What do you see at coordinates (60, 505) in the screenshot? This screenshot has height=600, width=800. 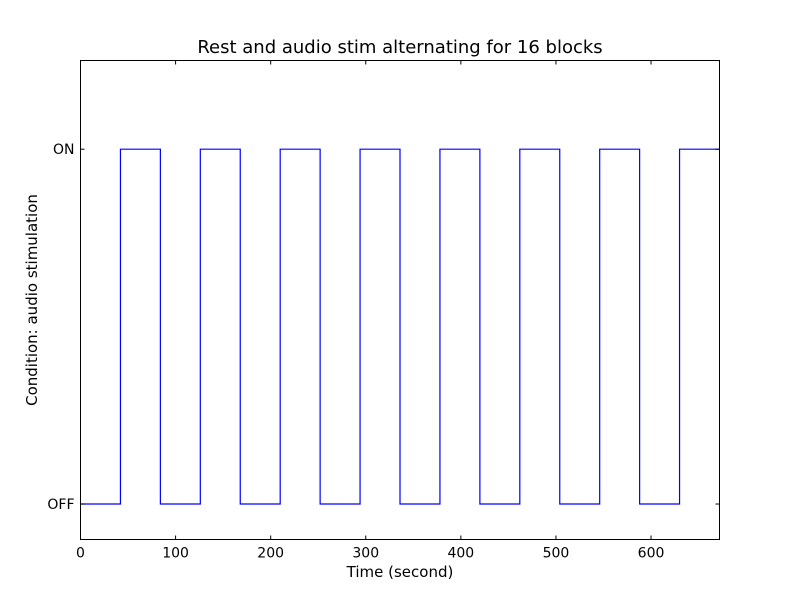 I see `y-tick-label: OFF` at bounding box center [60, 505].